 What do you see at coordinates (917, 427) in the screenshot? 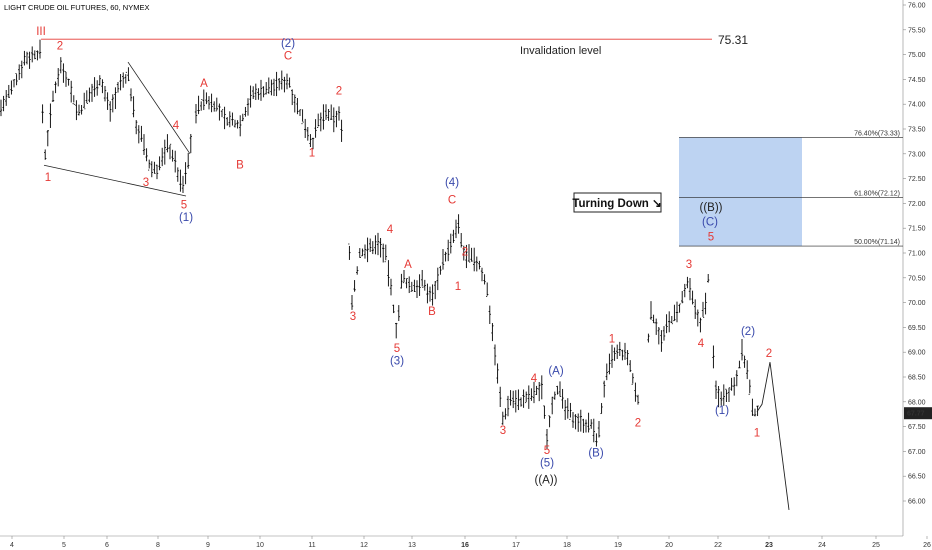
I see `y-tick-label: 67.50` at bounding box center [917, 427].